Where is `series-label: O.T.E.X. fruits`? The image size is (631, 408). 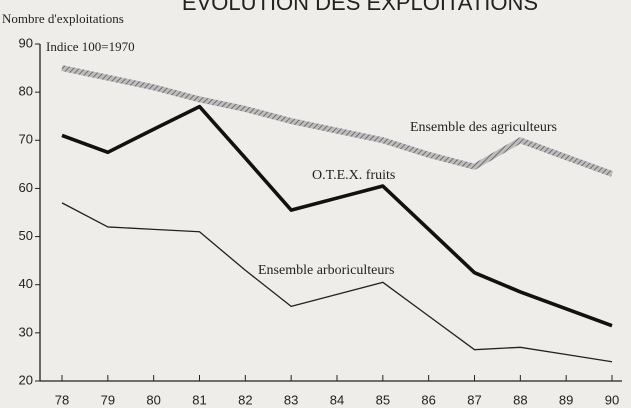 series-label: O.T.E.X. fruits is located at coordinates (353, 175).